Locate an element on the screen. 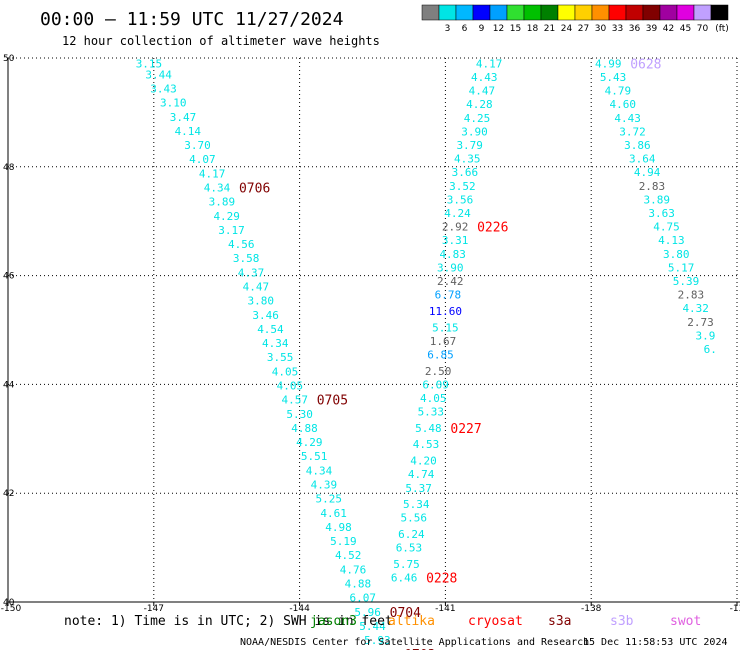 The width and height of the screenshot is (740, 650). wave-height-value: 3.63 is located at coordinates (661, 213).